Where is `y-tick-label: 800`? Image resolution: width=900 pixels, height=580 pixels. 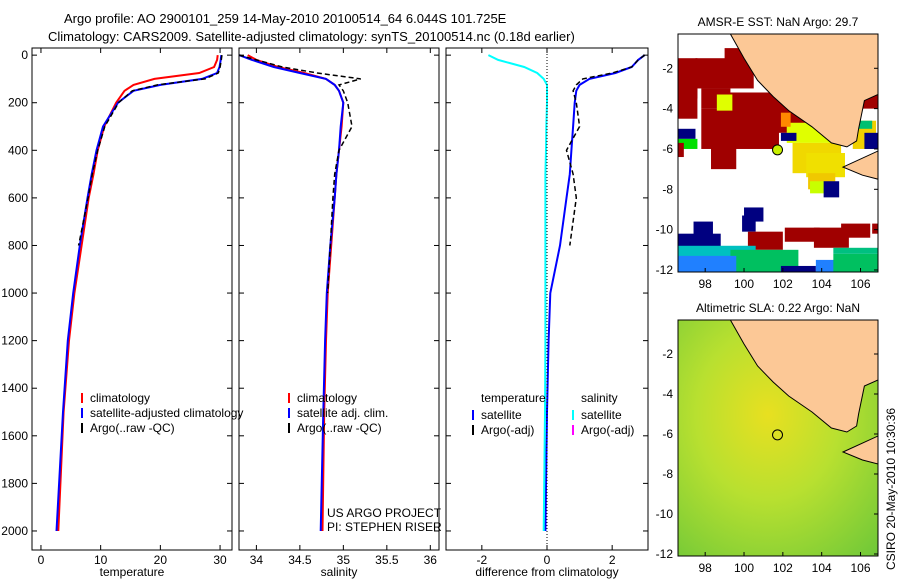 y-tick-label: 800 is located at coordinates (18, 245).